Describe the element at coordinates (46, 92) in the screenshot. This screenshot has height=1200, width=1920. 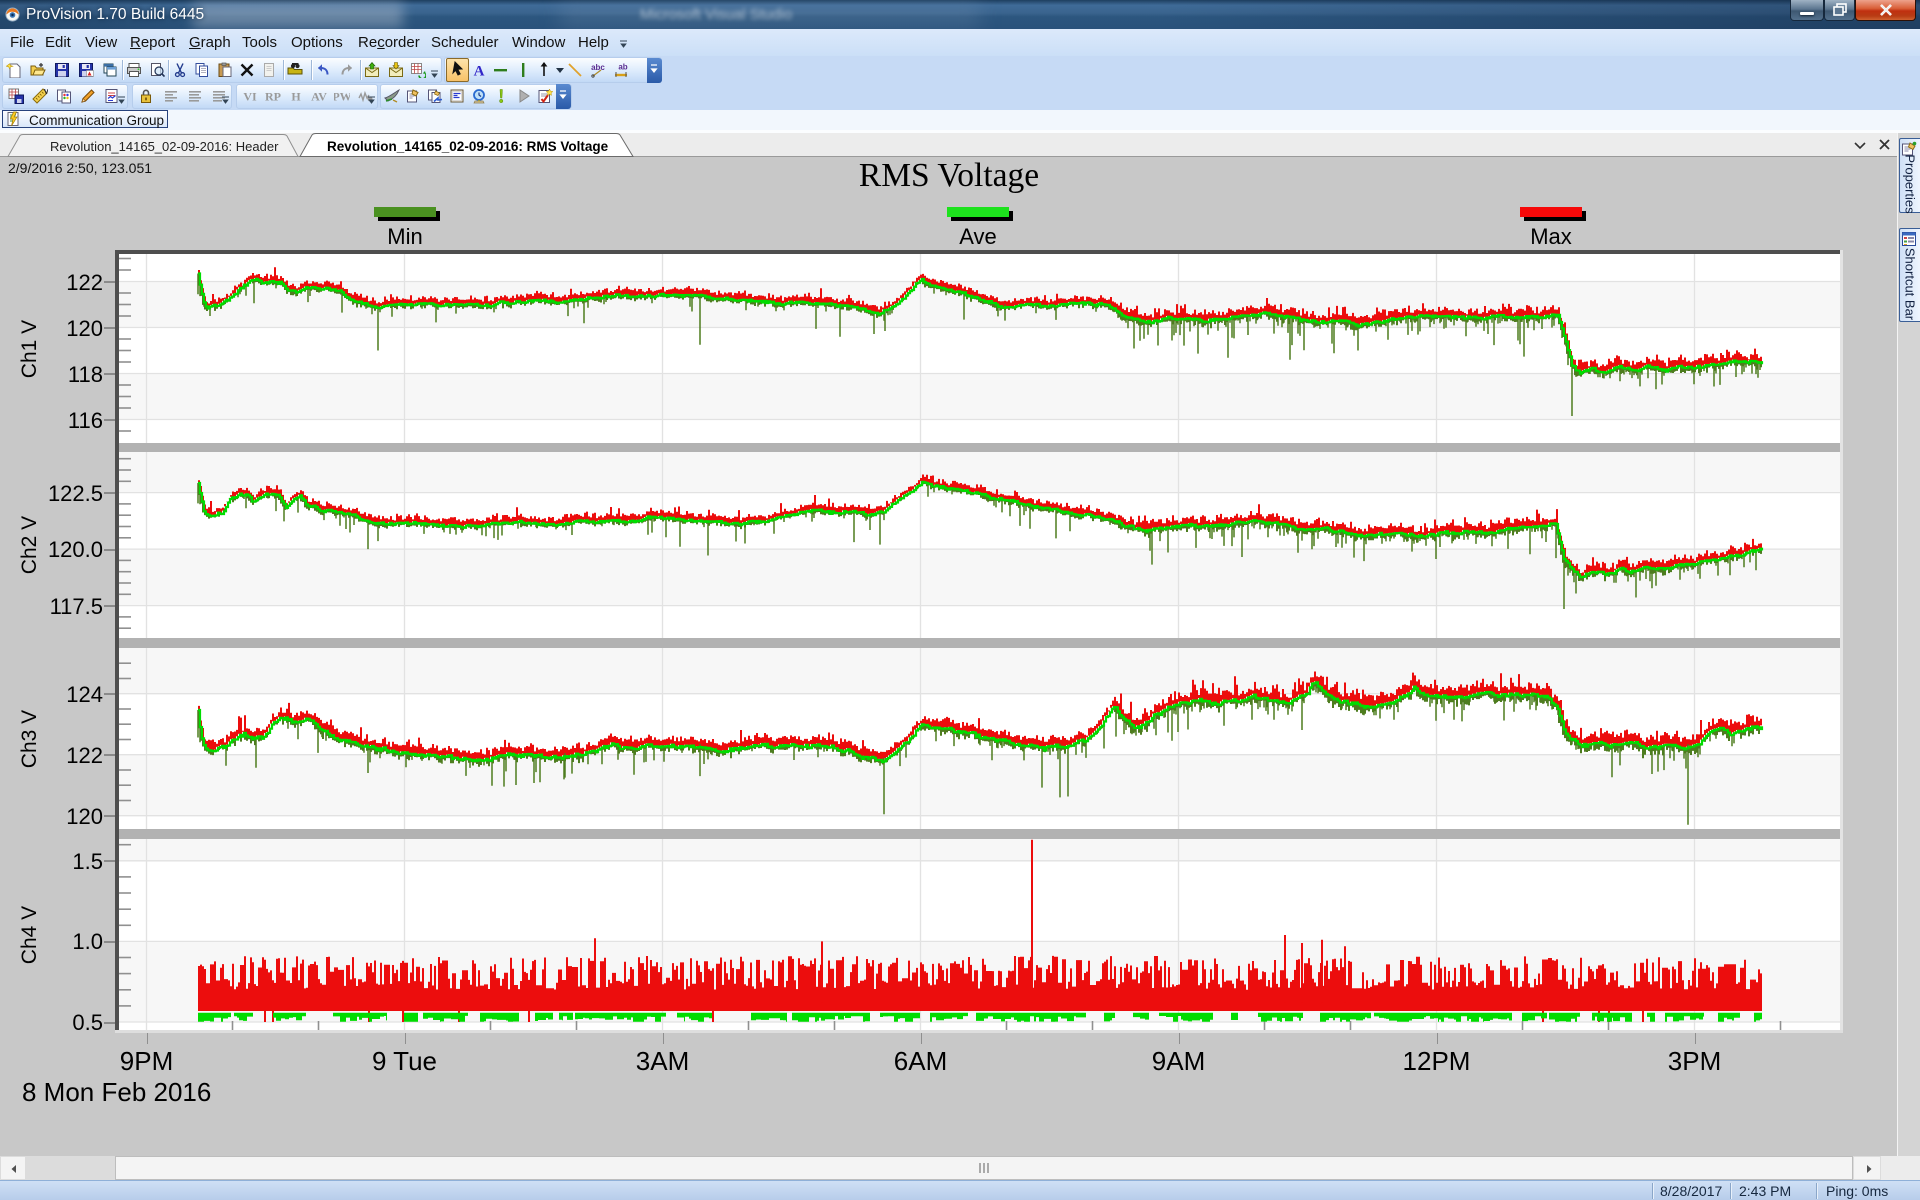
I see `svg-text: V` at that location.